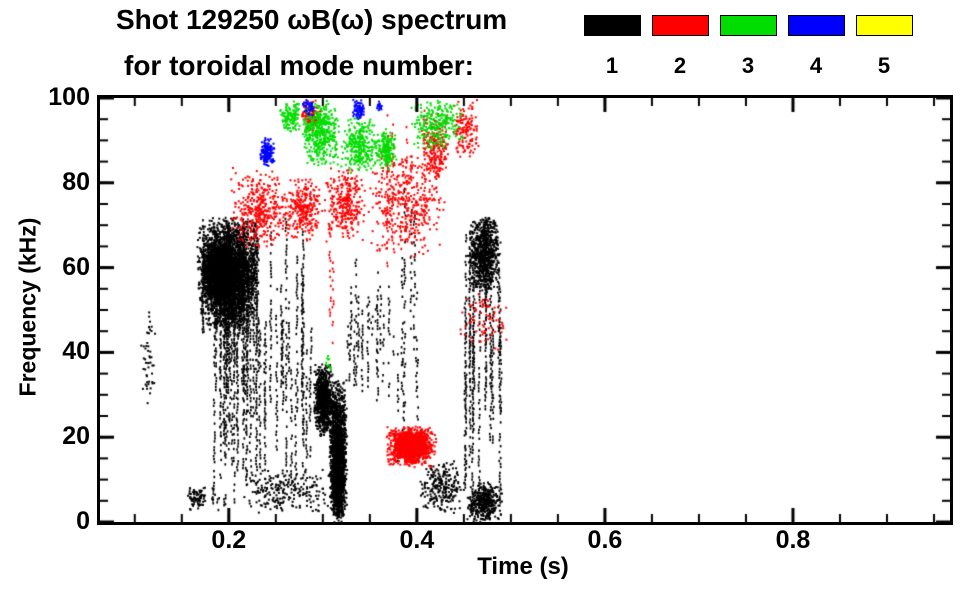 Image resolution: width=963 pixels, height=615 pixels. I want to click on legend-label-5: 5, so click(884, 65).